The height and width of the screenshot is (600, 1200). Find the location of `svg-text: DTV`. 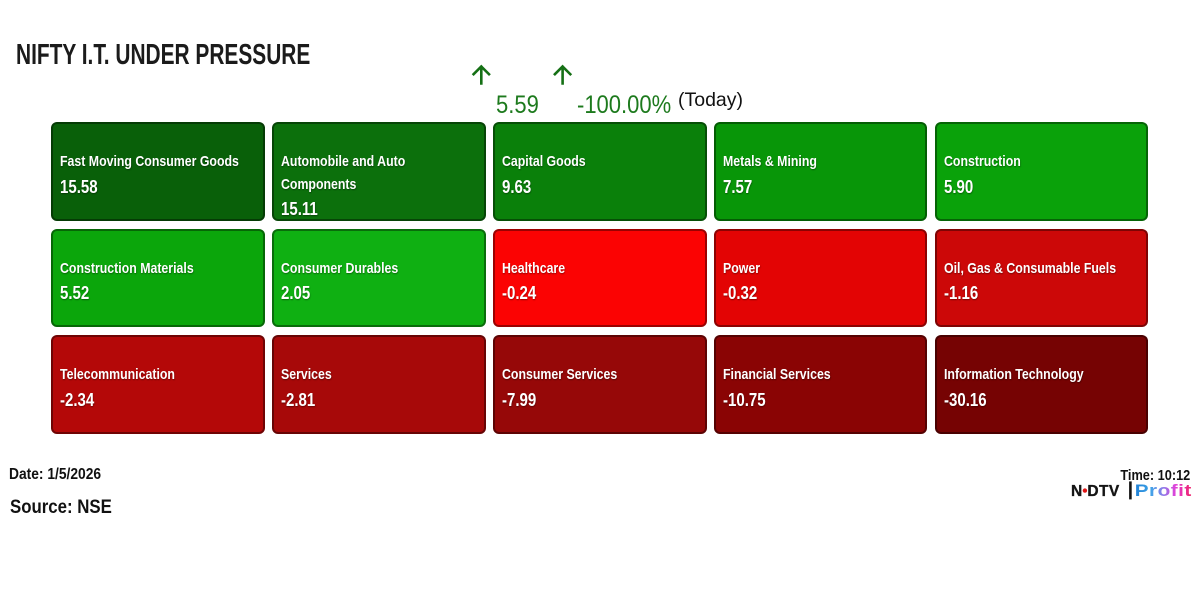

svg-text: DTV is located at coordinates (1103, 491).